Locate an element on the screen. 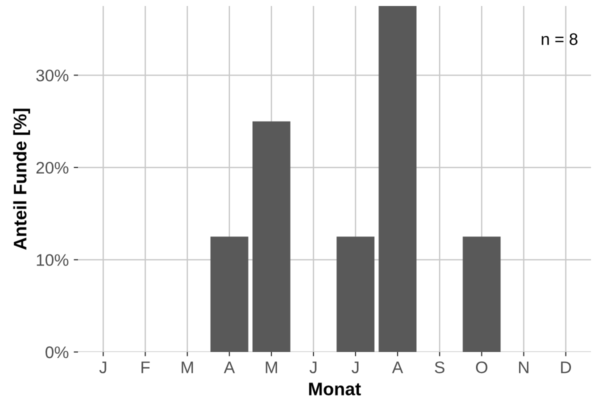 This screenshot has height=400, width=600. x-tick-label: S is located at coordinates (439, 367).